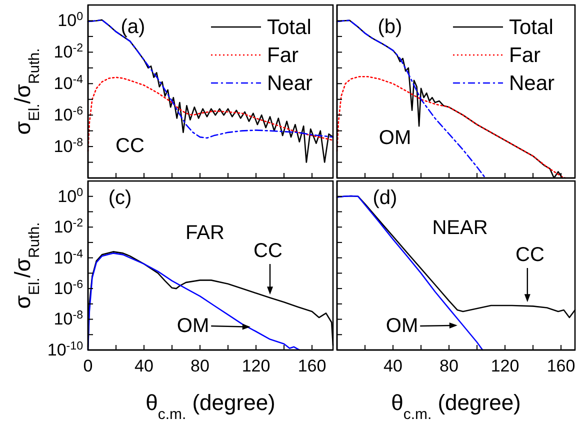  Describe the element at coordinates (120, 198) in the screenshot. I see `annotation: (c)` at that location.